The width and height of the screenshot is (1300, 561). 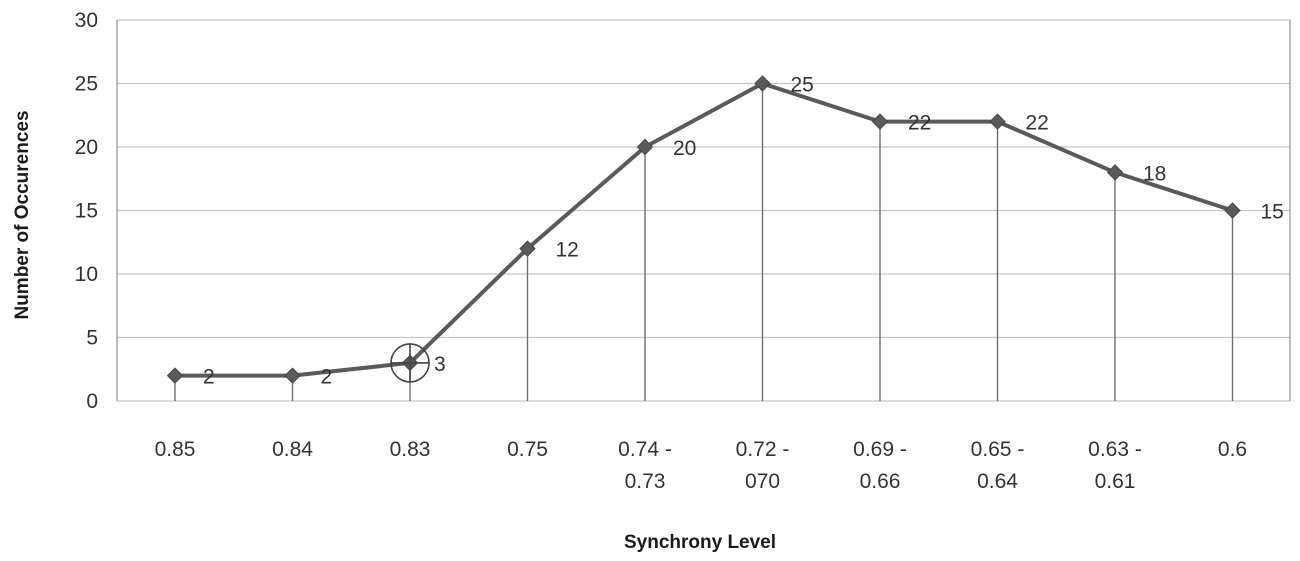 What do you see at coordinates (567, 250) in the screenshot?
I see `data-label: 12` at bounding box center [567, 250].